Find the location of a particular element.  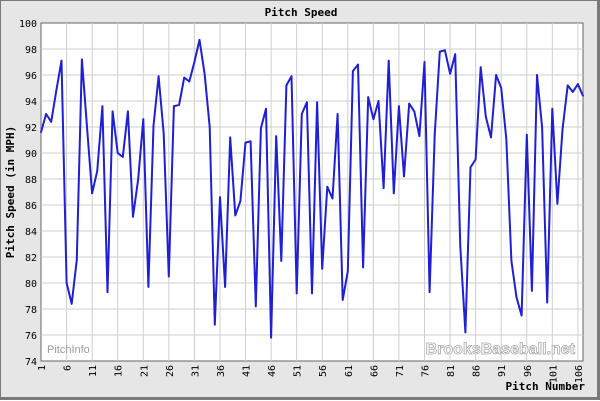

brooksbaseball-watermark: BrooksBaseball.net is located at coordinates (501, 349).